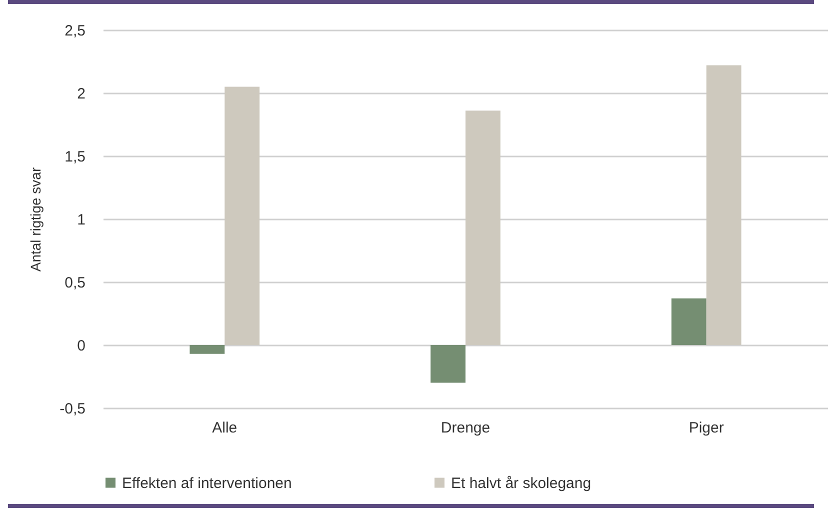 The height and width of the screenshot is (510, 830). I want to click on y-axis-title: Antal rigtige svar, so click(36, 219).